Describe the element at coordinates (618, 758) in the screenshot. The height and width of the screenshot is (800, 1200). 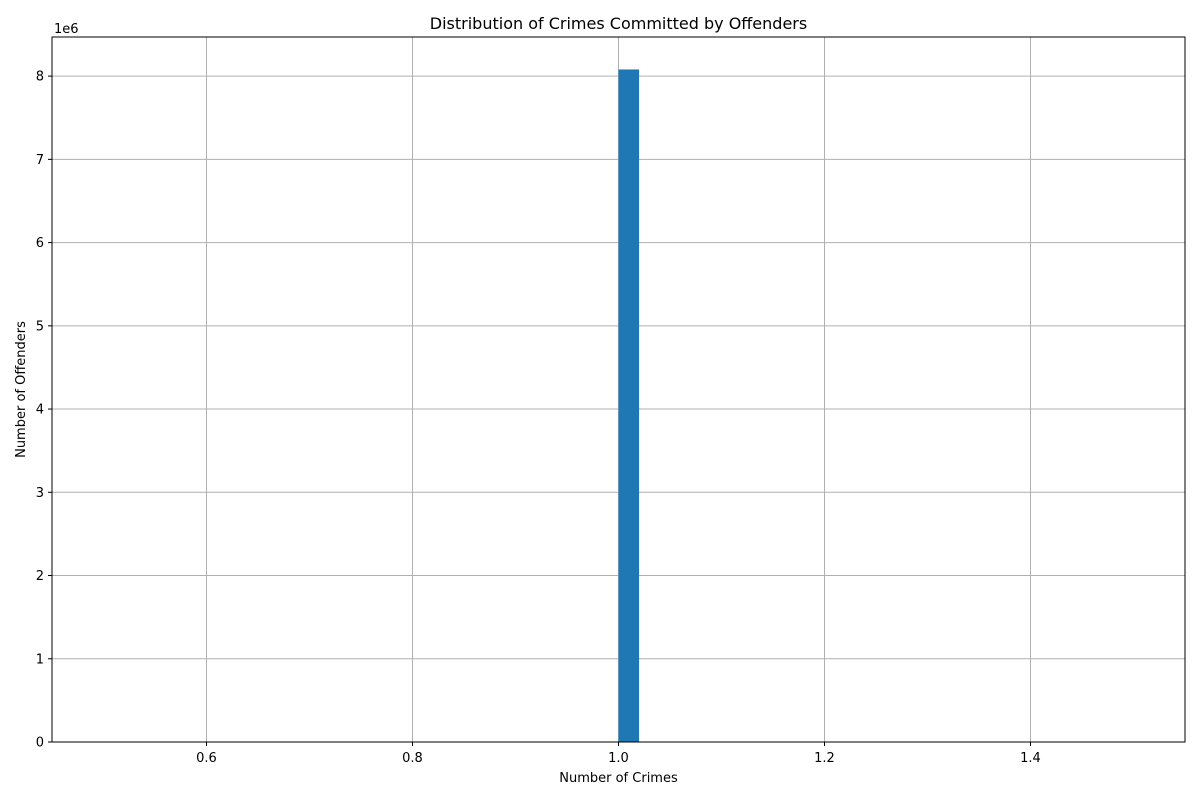
I see `x-tick-label: 1.0` at that location.